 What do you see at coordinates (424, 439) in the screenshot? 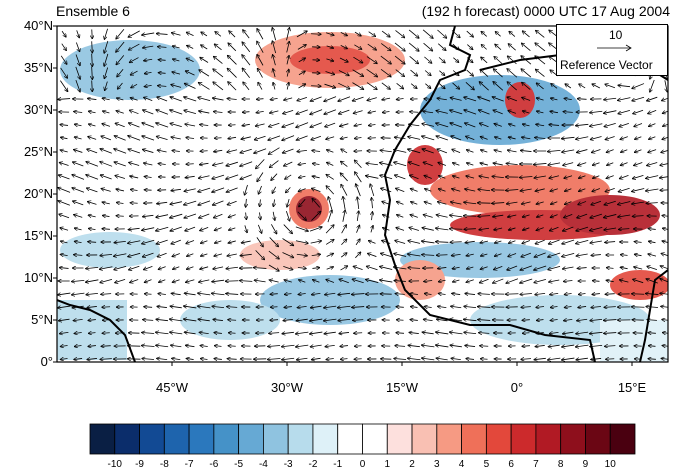
I see `colorbar-swatch` at bounding box center [424, 439].